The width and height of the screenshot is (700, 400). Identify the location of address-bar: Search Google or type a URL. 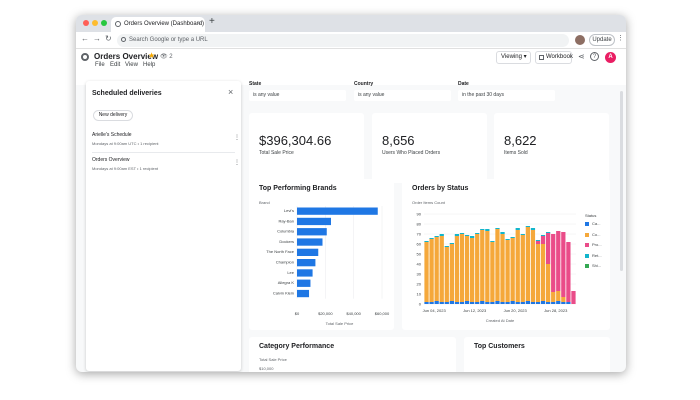
(343, 40).